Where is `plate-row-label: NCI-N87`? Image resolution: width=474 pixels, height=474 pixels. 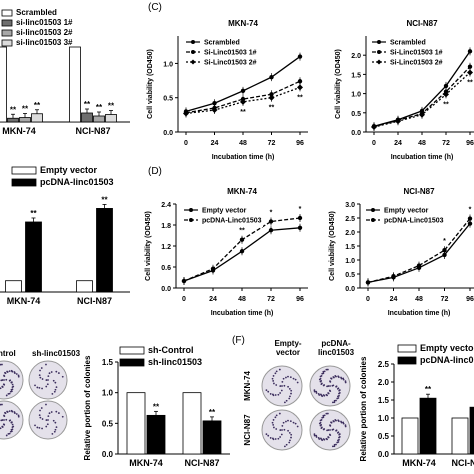 plate-row-label: NCI-N87 is located at coordinates (247, 430).